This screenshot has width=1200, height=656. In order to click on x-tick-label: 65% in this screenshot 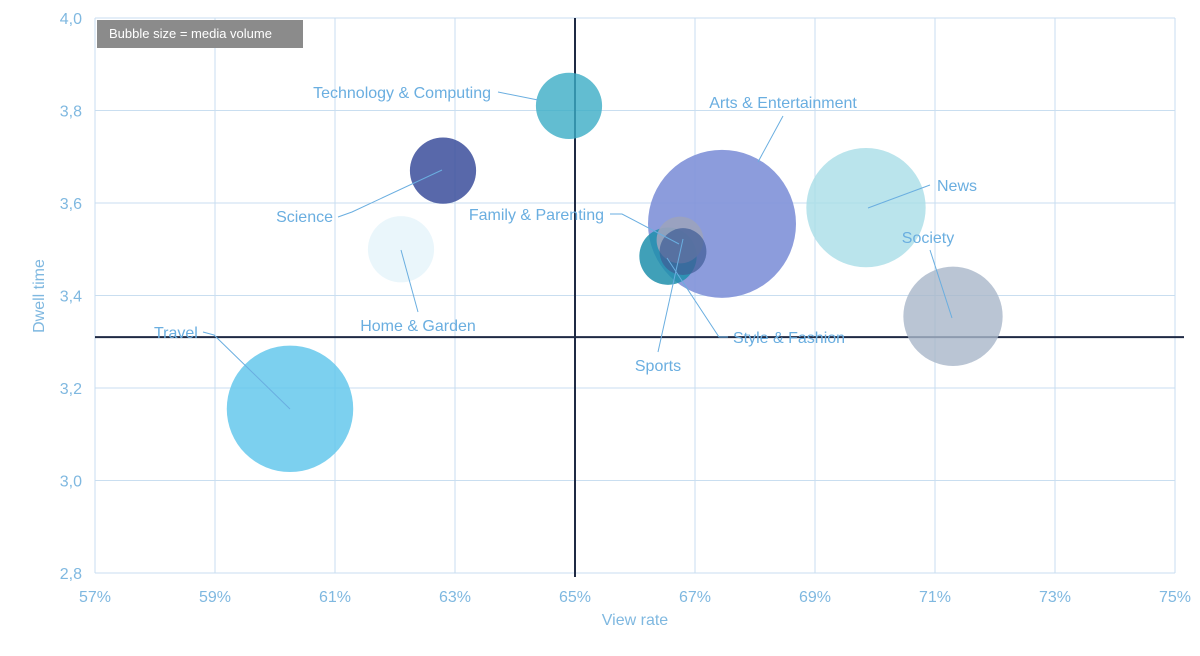, I will do `click(575, 597)`.